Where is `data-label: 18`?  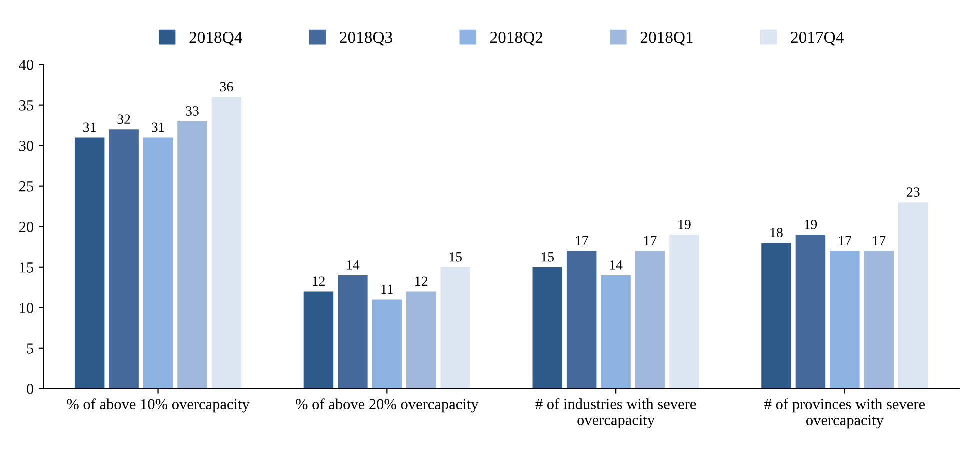
data-label: 18 is located at coordinates (776, 233).